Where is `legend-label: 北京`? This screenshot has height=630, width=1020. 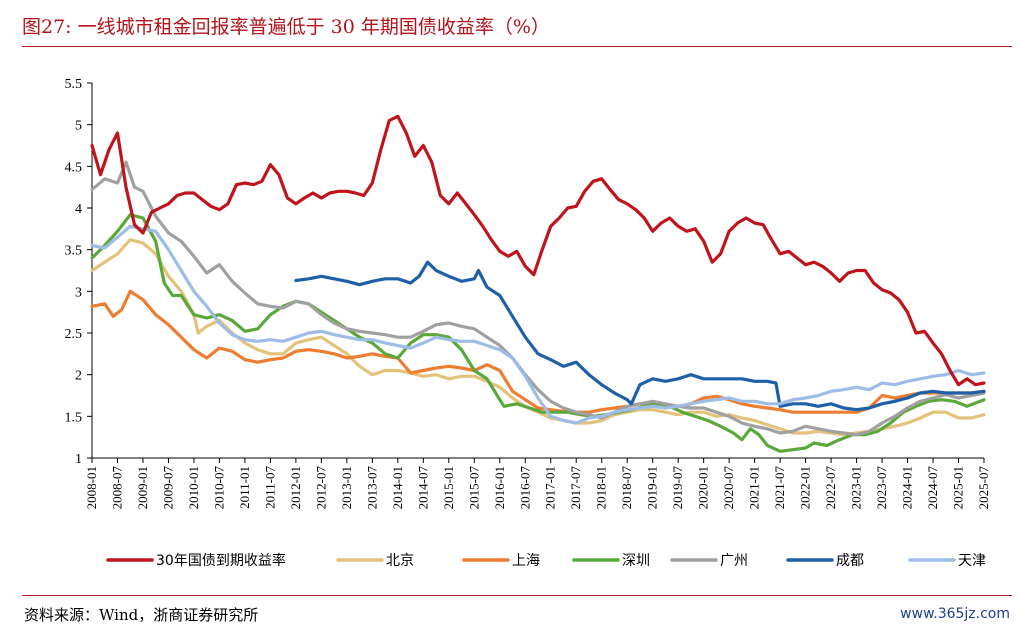 legend-label: 北京 is located at coordinates (400, 561).